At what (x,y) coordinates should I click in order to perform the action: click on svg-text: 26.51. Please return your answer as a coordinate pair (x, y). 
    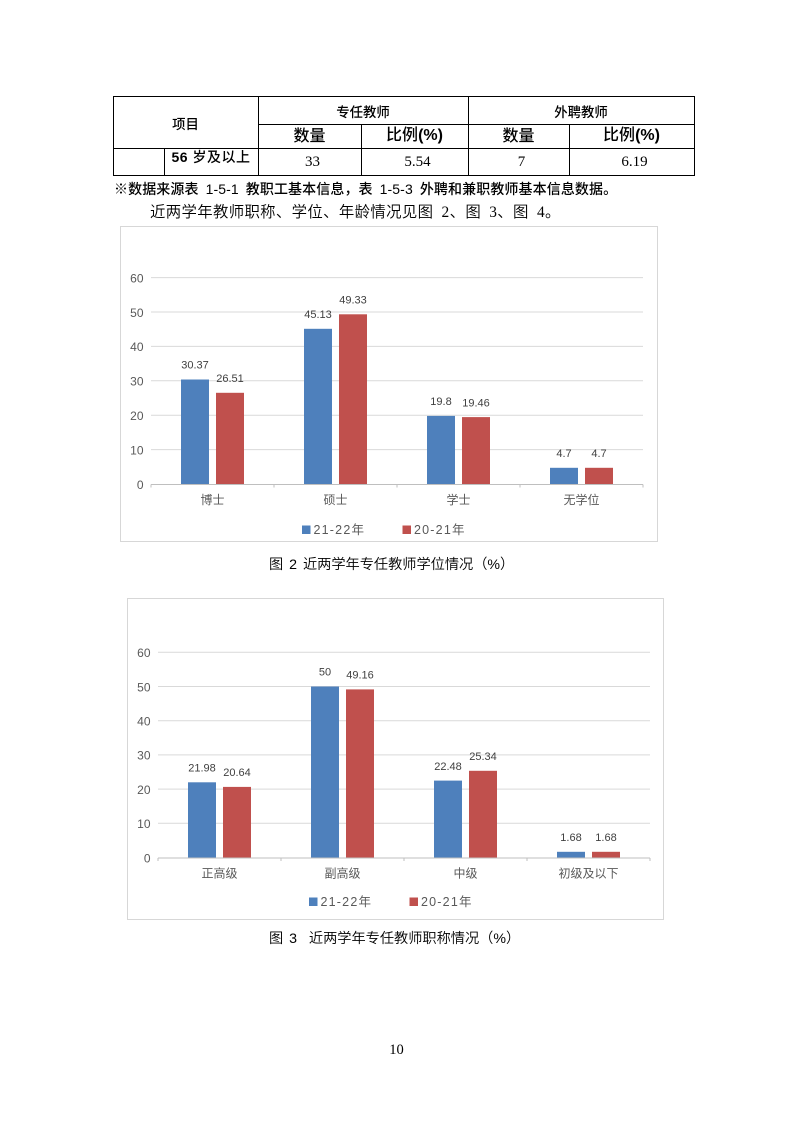
    Looking at the image, I should click on (230, 379).